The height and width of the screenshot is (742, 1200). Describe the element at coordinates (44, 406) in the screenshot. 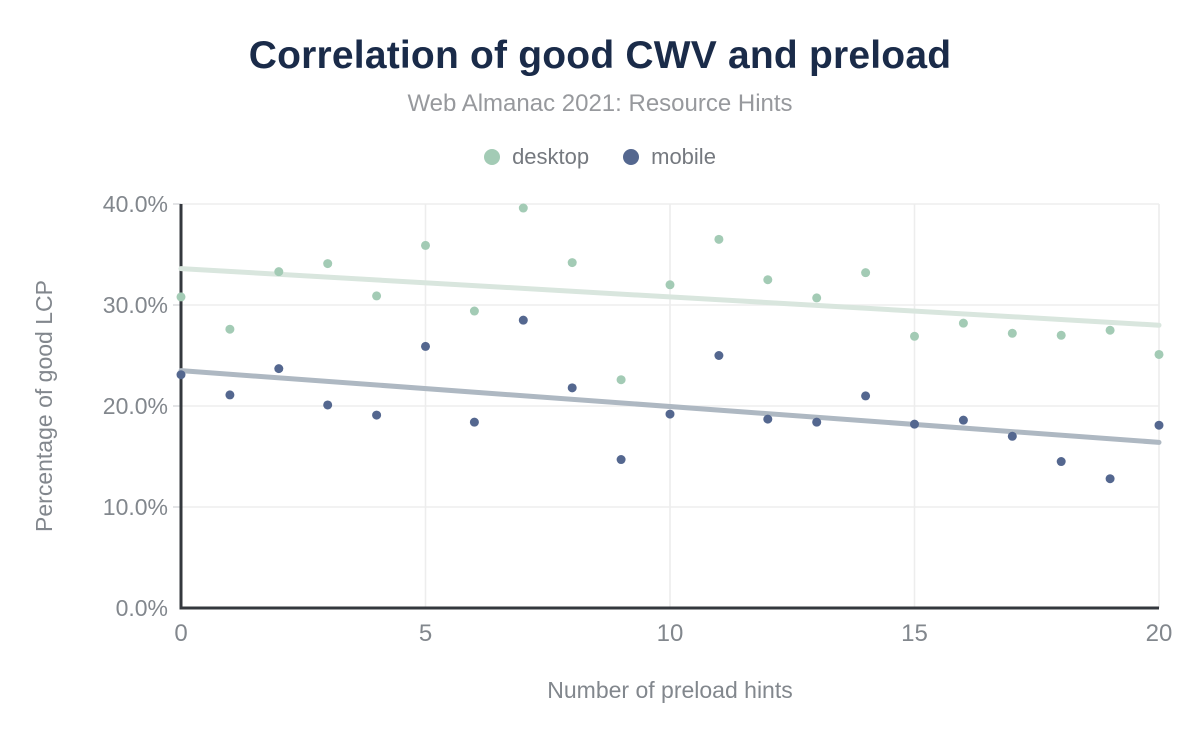

I see `y-axis-title: Percentage of good LCP` at that location.